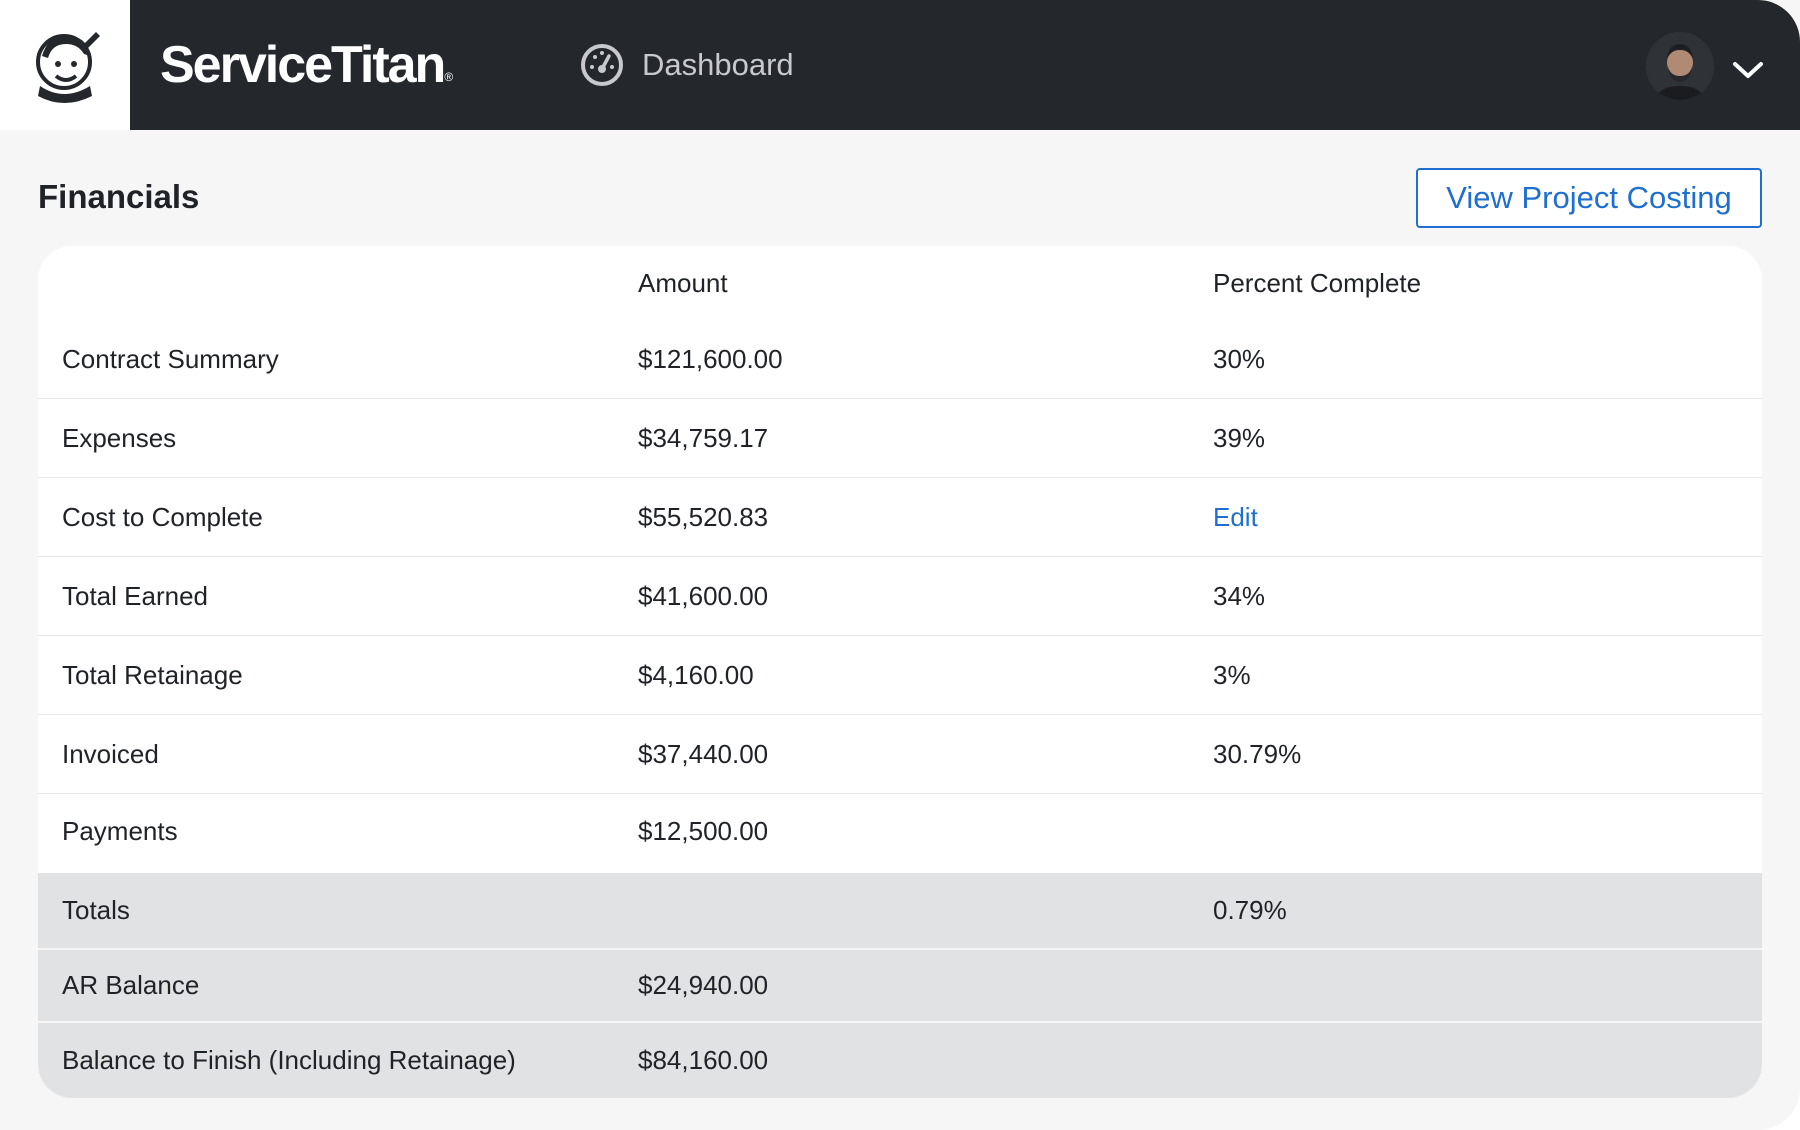 This screenshot has width=1800, height=1130. I want to click on row-label: Total Retainage, so click(152, 674).